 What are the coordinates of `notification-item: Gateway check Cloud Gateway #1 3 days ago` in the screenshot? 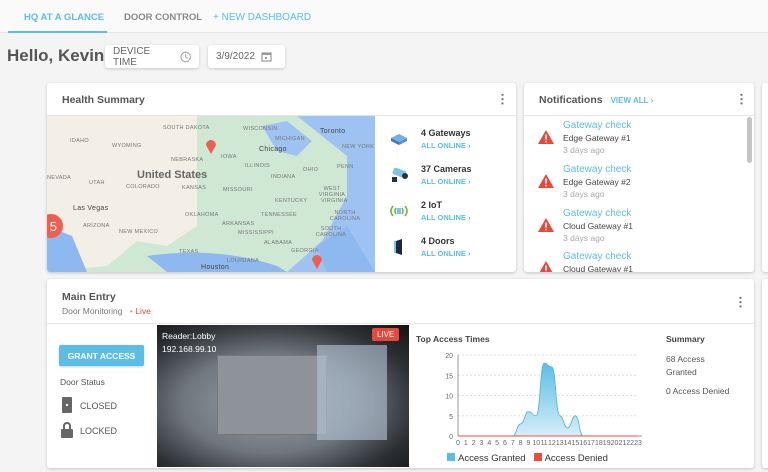 It's located at (585, 225).